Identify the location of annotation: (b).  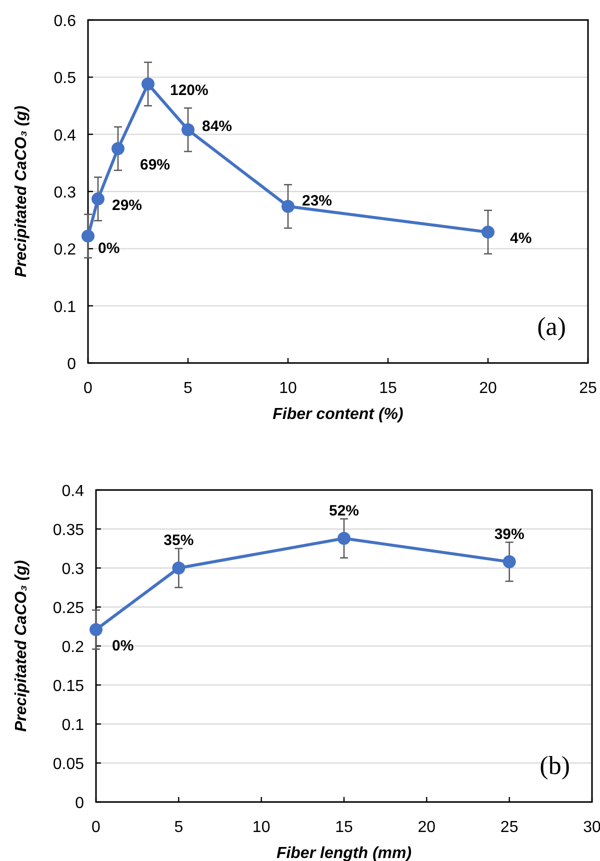
(555, 765).